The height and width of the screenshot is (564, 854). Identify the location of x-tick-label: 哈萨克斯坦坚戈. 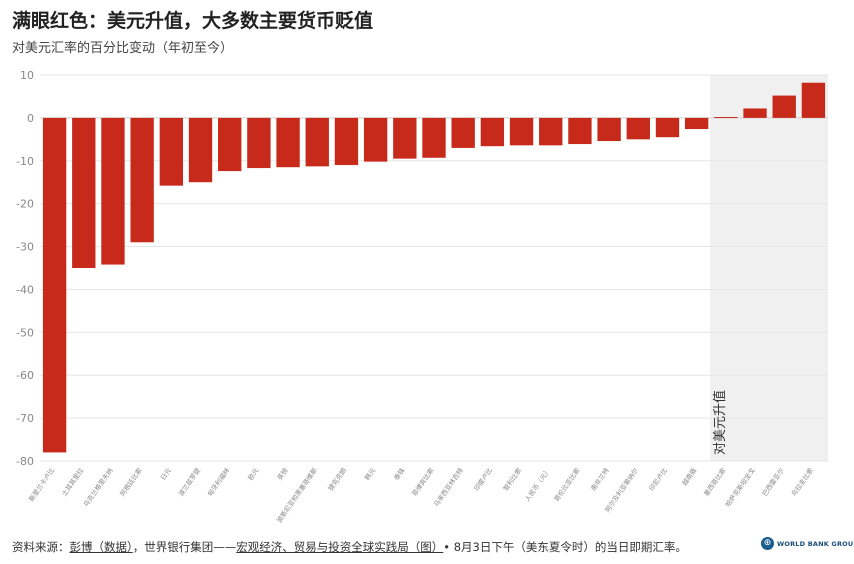
(740, 487).